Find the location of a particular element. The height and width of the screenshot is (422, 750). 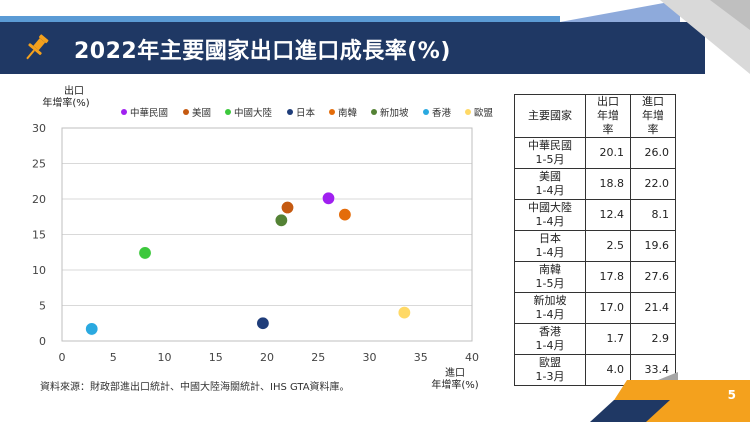

table-row: 日本 1-4月 2.5 19.6 is located at coordinates (595, 246).